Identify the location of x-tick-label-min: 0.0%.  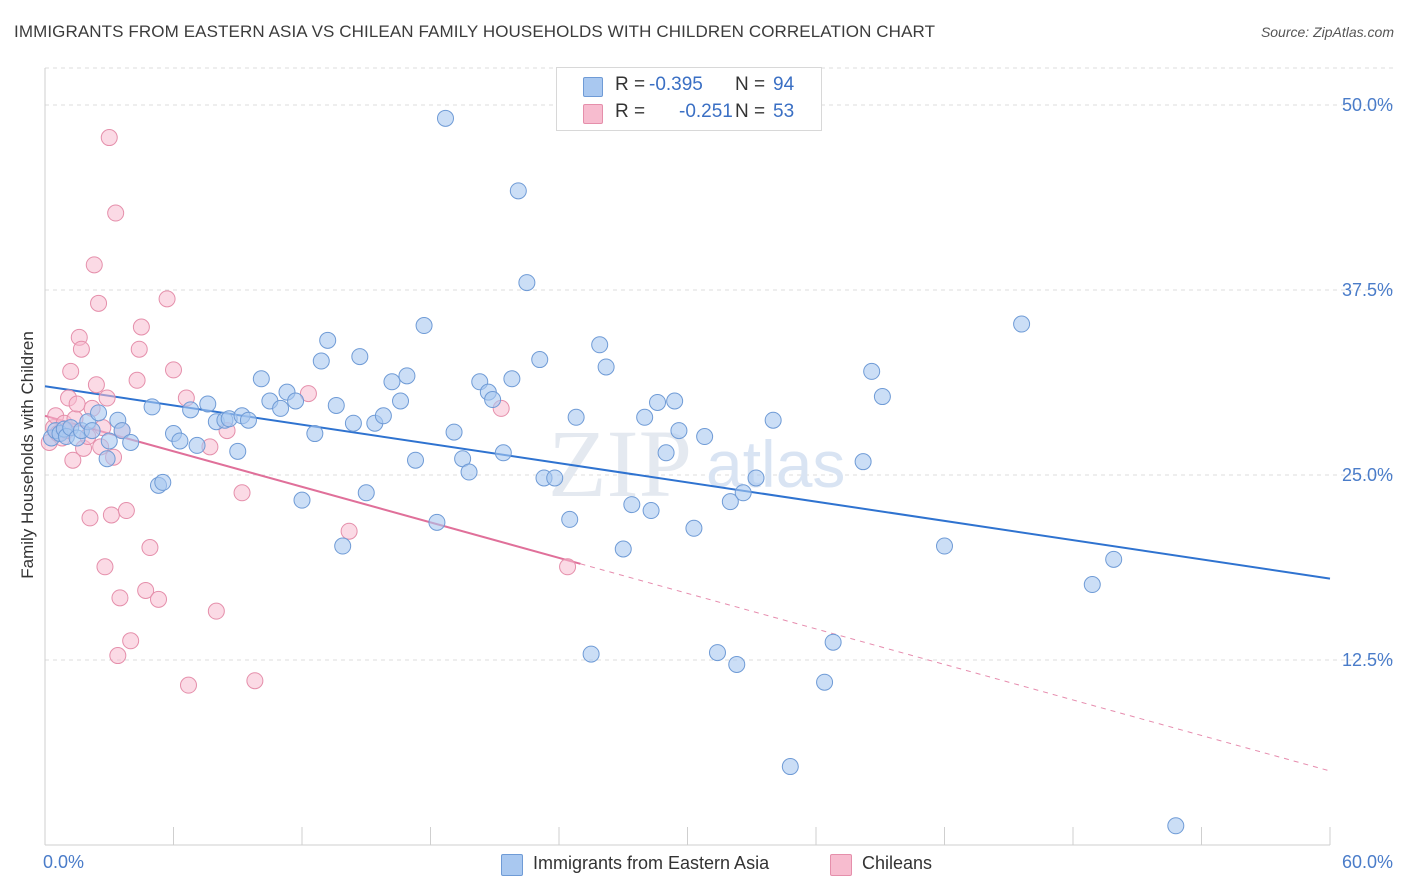
(64, 862).